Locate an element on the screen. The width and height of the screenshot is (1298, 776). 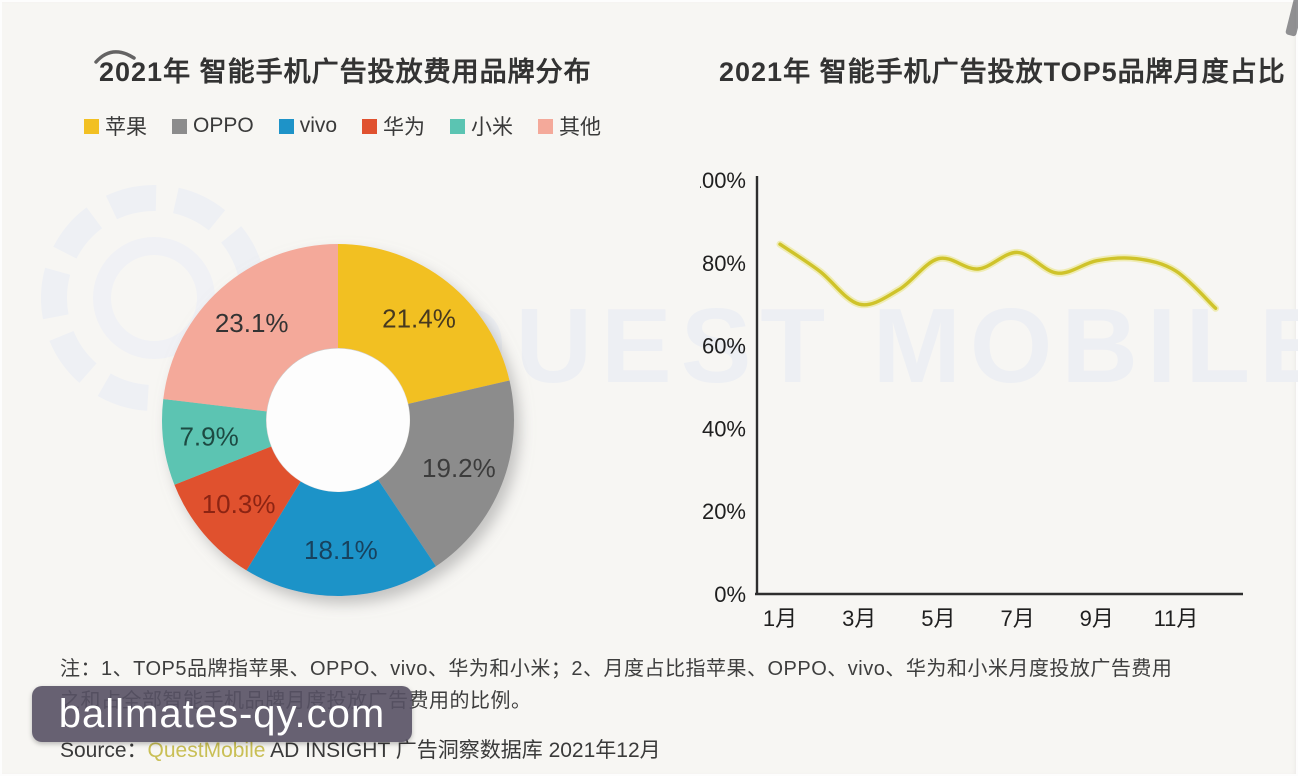
legend-item-其他: 其他 is located at coordinates (569, 126).